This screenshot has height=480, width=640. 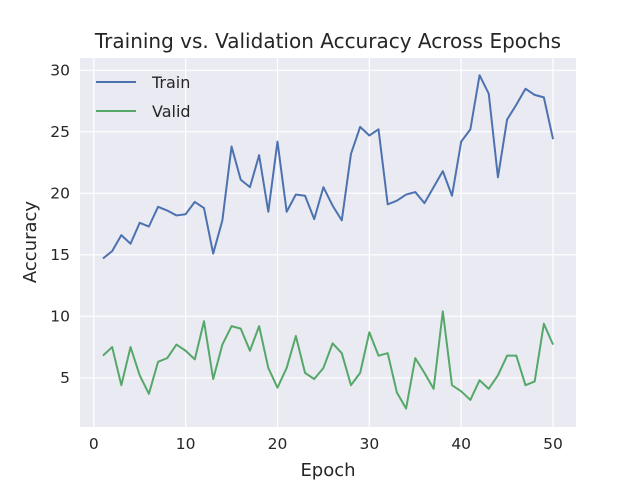 What do you see at coordinates (60, 316) in the screenshot?
I see `y-tick-label: 10` at bounding box center [60, 316].